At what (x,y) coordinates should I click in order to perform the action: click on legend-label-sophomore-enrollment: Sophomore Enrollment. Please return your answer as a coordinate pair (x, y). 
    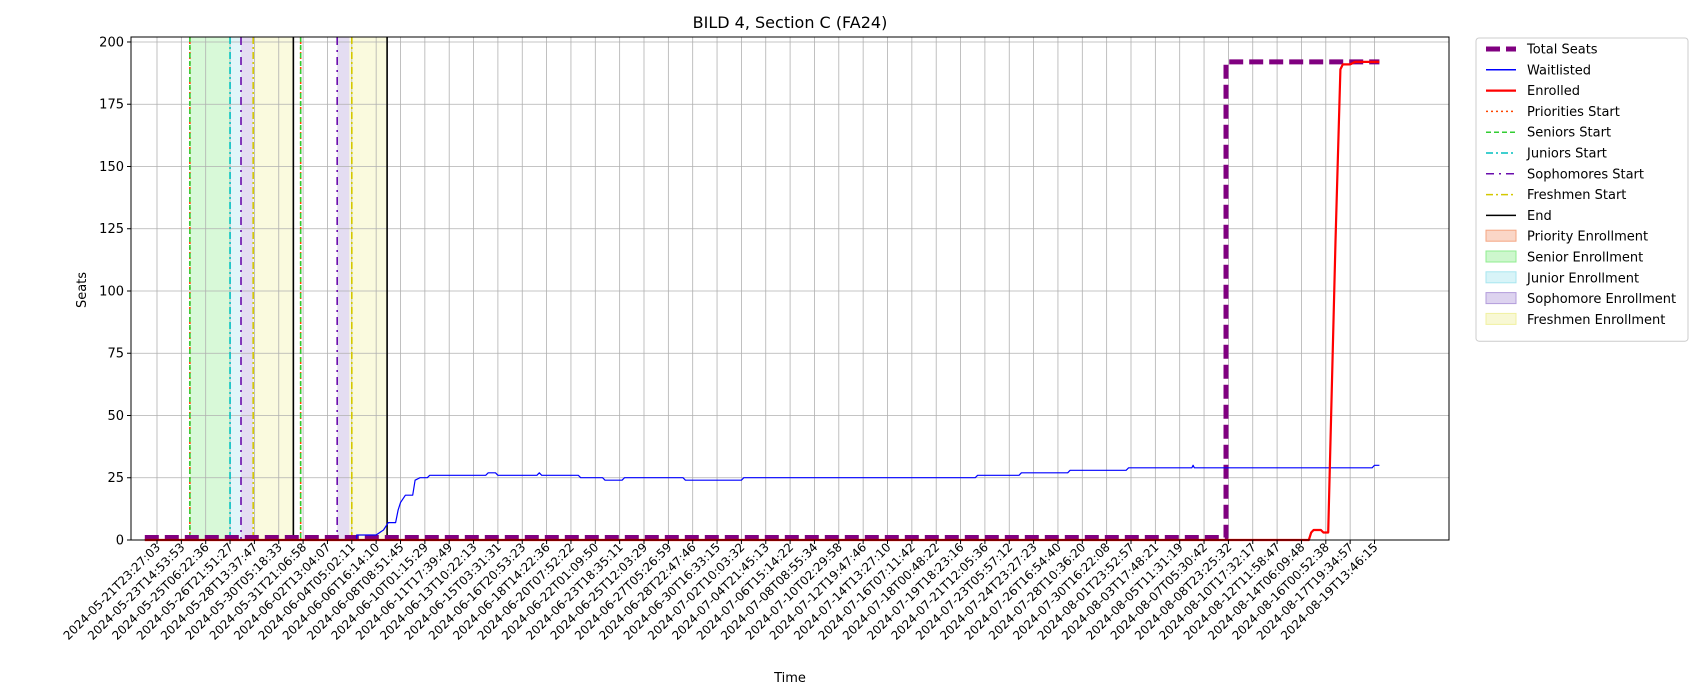
    Looking at the image, I should click on (1601, 299).